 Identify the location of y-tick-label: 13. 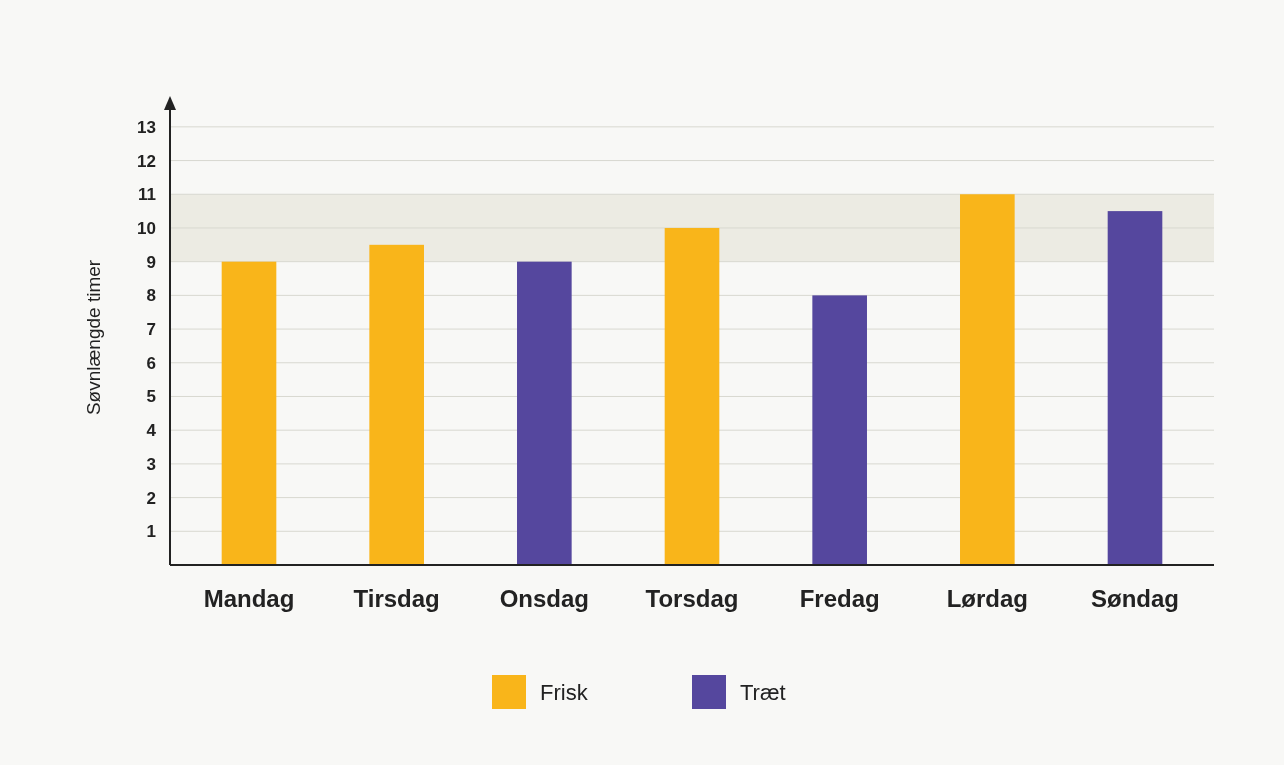
(146, 127).